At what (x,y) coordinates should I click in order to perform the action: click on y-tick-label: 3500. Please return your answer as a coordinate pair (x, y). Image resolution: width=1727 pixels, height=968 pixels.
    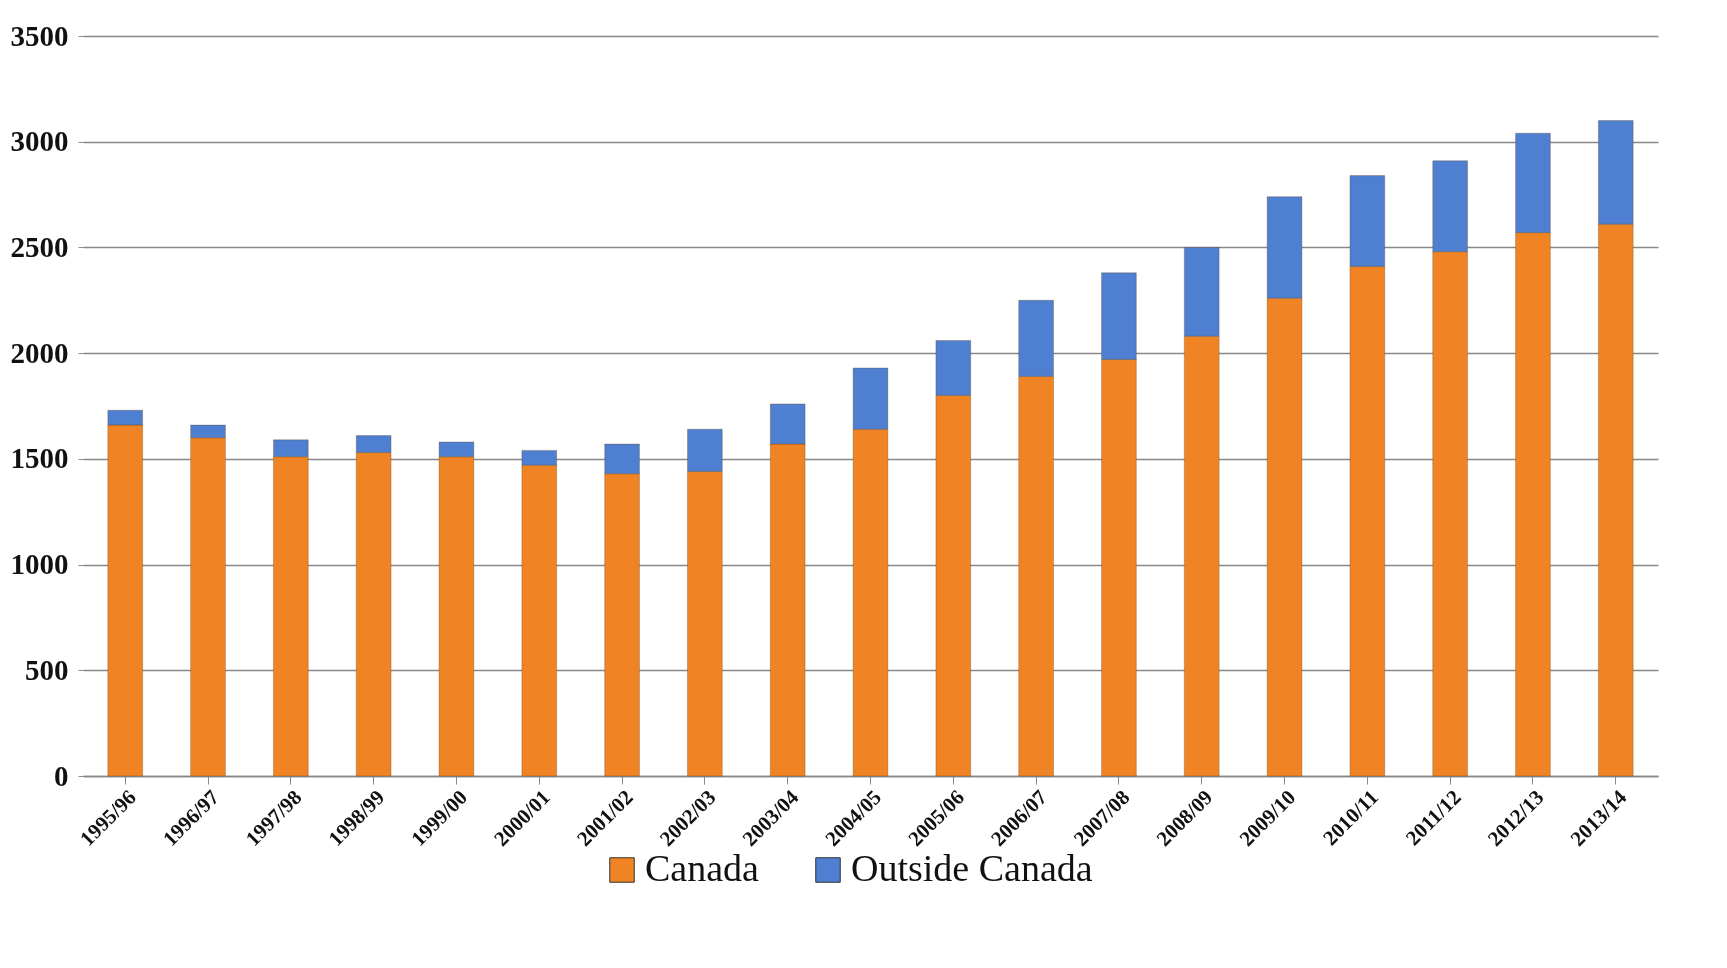
    Looking at the image, I should click on (39, 35).